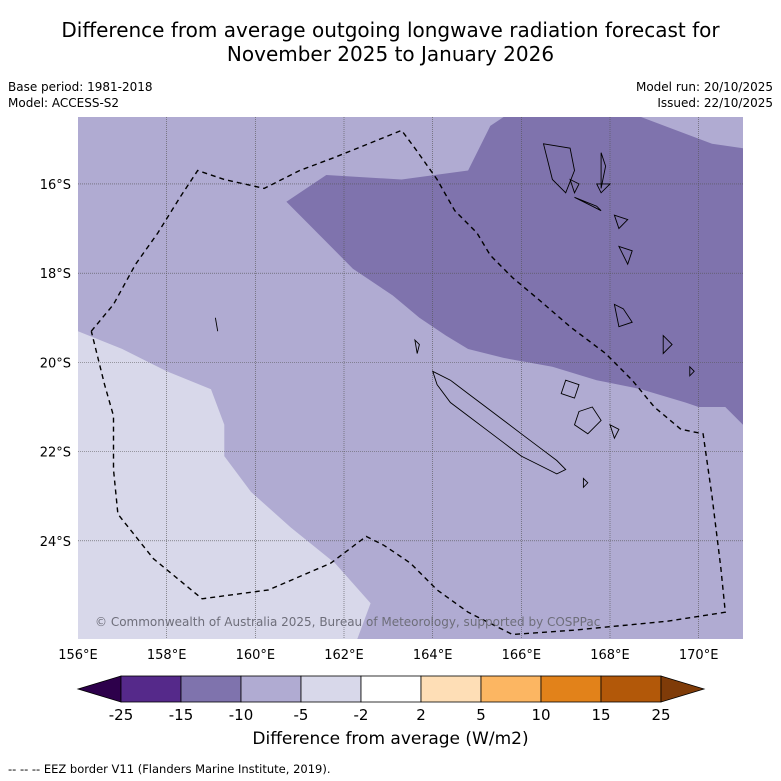 The height and width of the screenshot is (781, 781). What do you see at coordinates (344, 655) in the screenshot?
I see `x-tick-label: 162°E` at bounding box center [344, 655].